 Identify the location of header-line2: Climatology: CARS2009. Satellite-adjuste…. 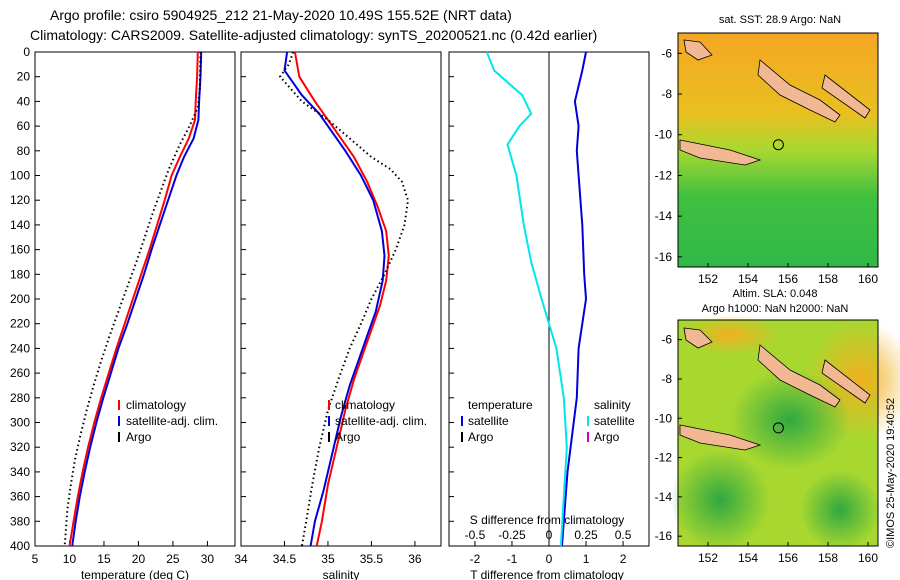
(313, 35).